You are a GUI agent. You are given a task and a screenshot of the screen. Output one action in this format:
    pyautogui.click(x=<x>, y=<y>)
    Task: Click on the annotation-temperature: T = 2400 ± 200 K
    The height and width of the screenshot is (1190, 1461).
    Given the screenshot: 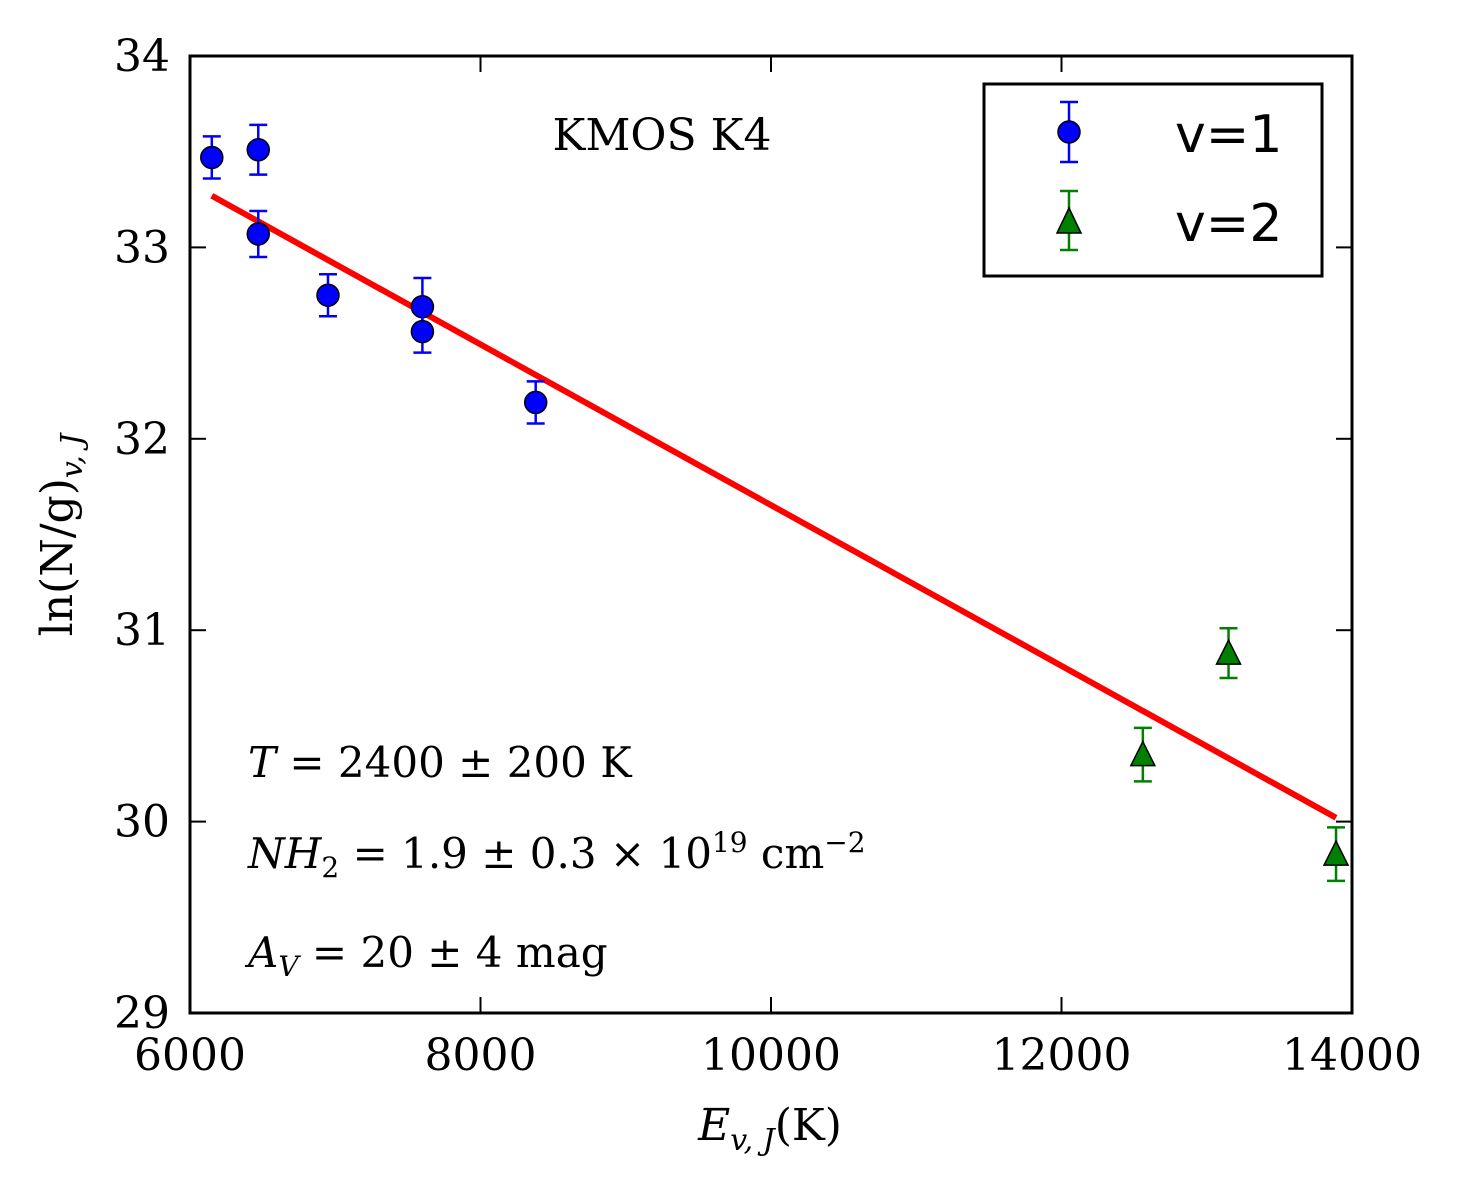 What is the action you would take?
    pyautogui.click(x=440, y=762)
    